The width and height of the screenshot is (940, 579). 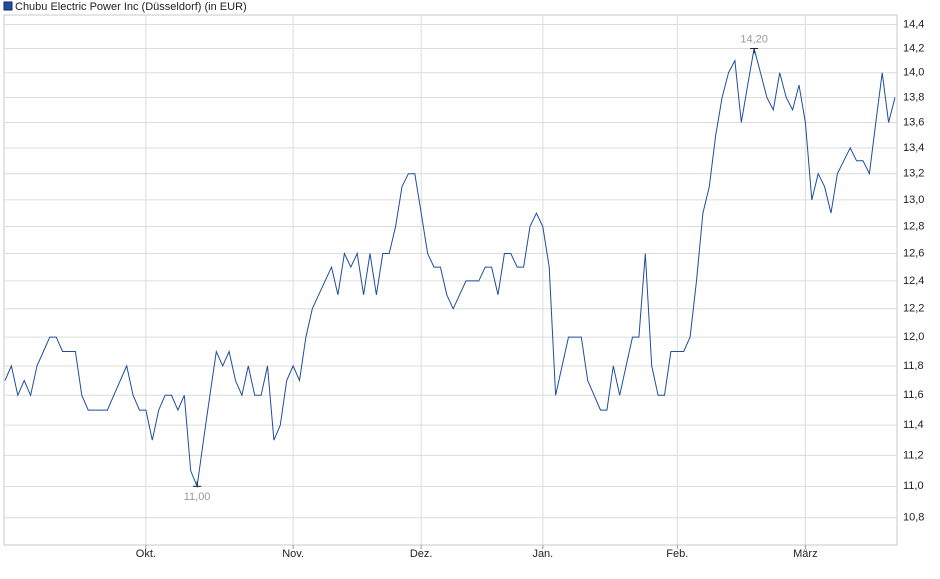 I want to click on y-tick-label: 11,8, so click(x=913, y=366).